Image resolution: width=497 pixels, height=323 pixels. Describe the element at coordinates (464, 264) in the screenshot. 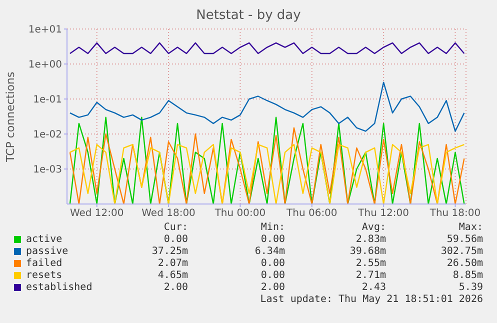

I see `text: 26.50m` at that location.